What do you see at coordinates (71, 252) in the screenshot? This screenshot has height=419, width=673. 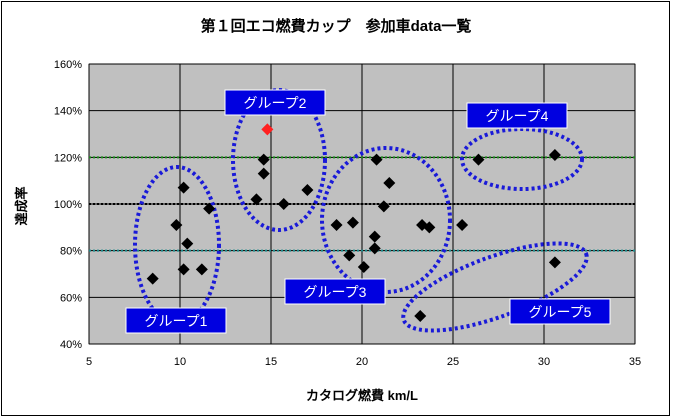 I see `y-tick-label: 80%` at bounding box center [71, 252].